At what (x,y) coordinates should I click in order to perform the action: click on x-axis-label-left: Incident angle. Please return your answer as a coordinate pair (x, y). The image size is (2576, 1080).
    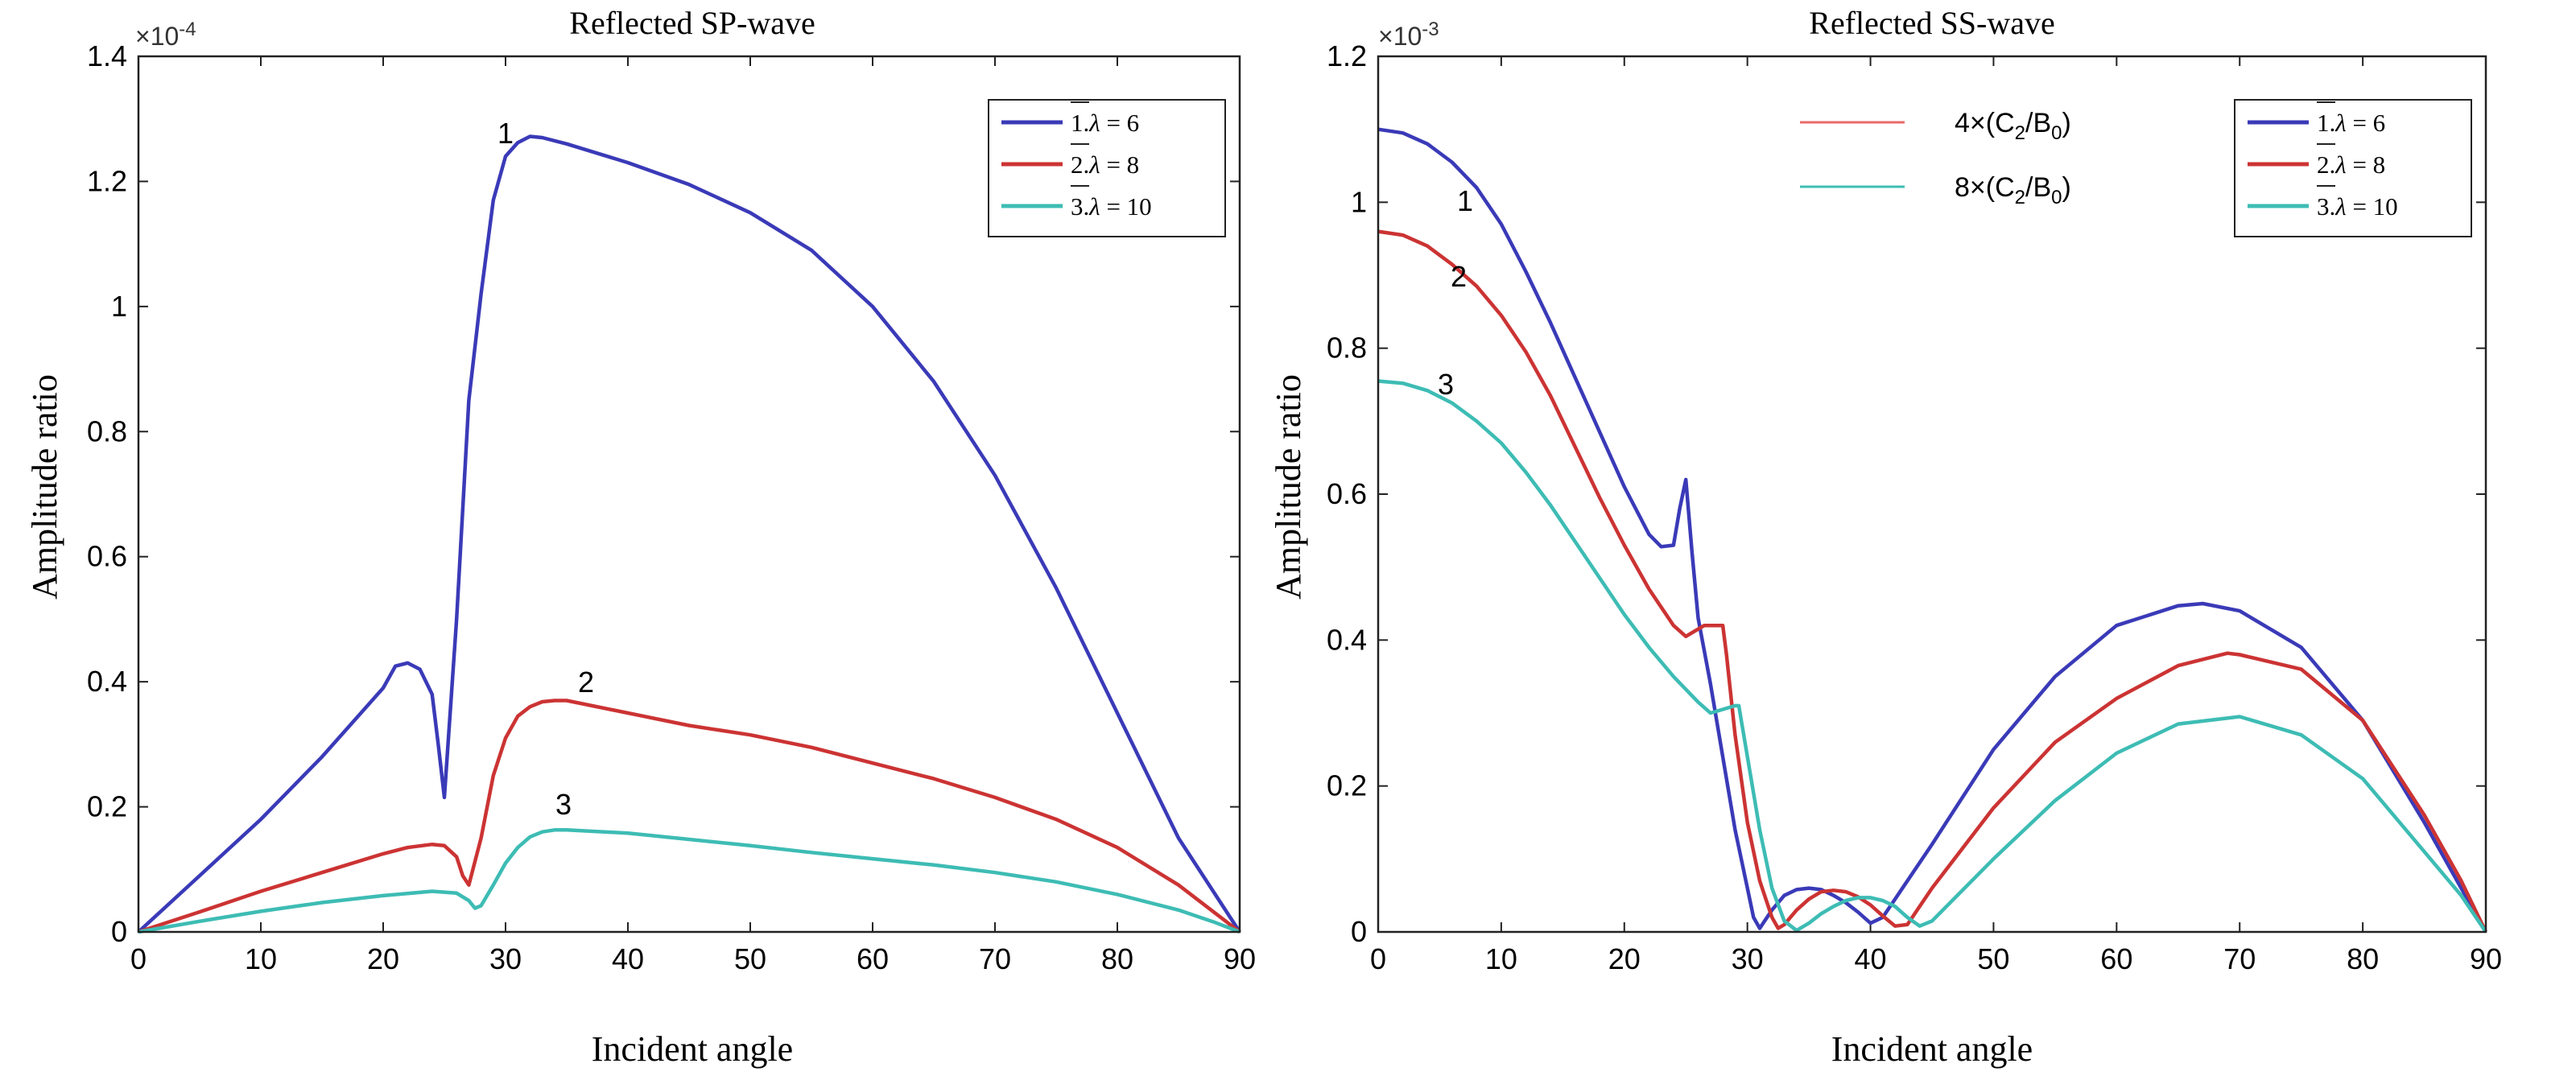
    Looking at the image, I should click on (692, 1049).